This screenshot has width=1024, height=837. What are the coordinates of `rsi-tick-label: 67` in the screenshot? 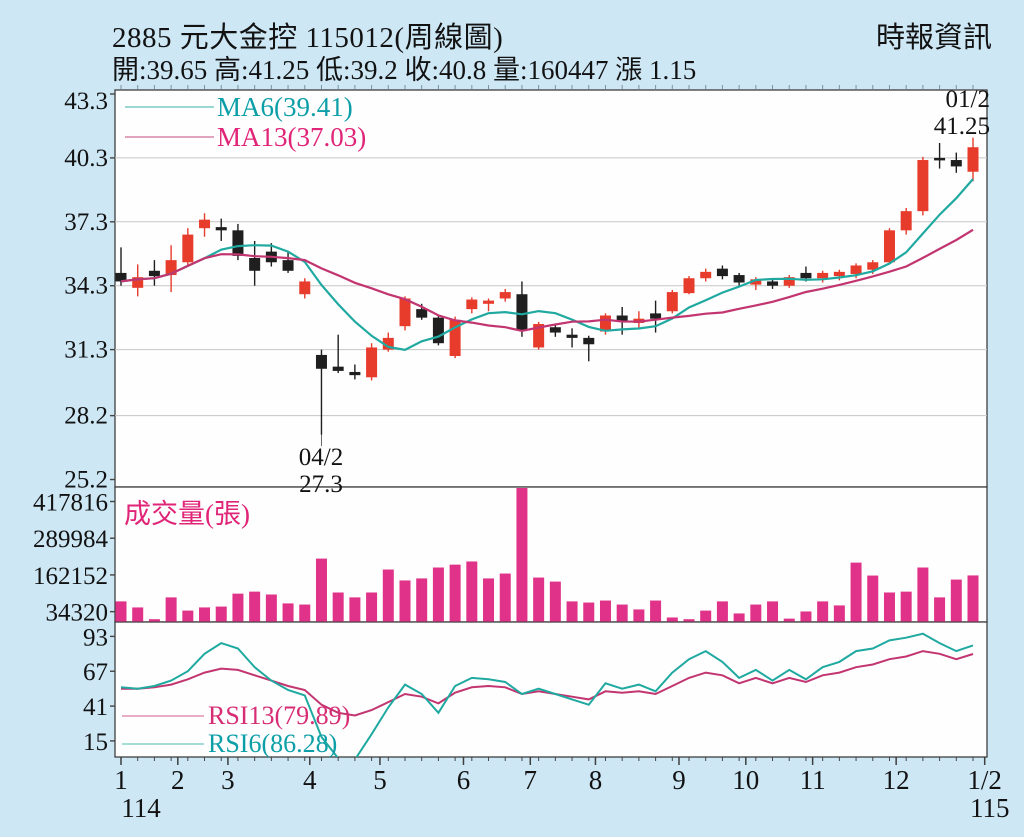 It's located at (95, 672).